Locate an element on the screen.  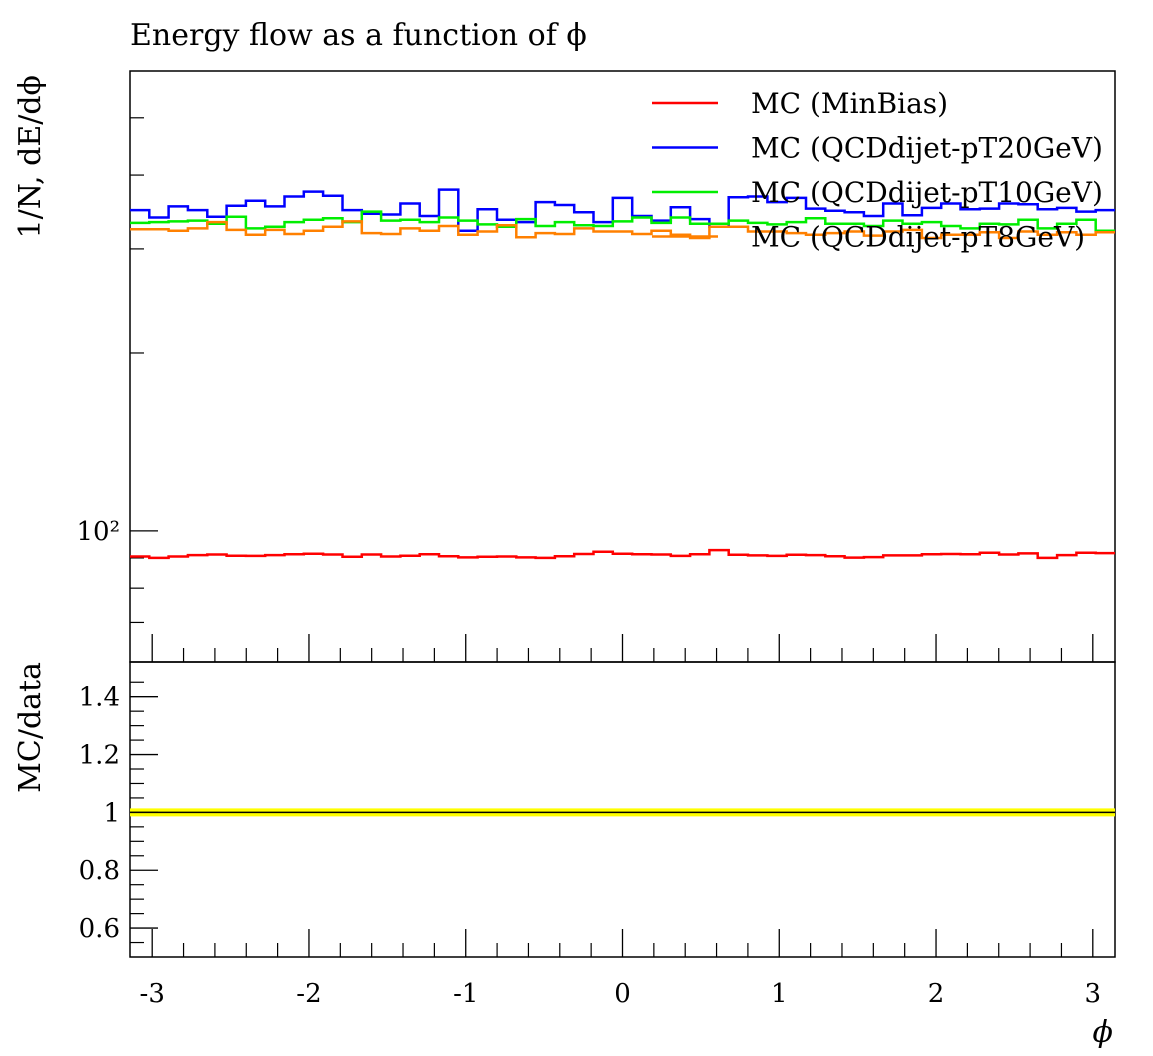
x-tick-label: -2 is located at coordinates (308, 994).